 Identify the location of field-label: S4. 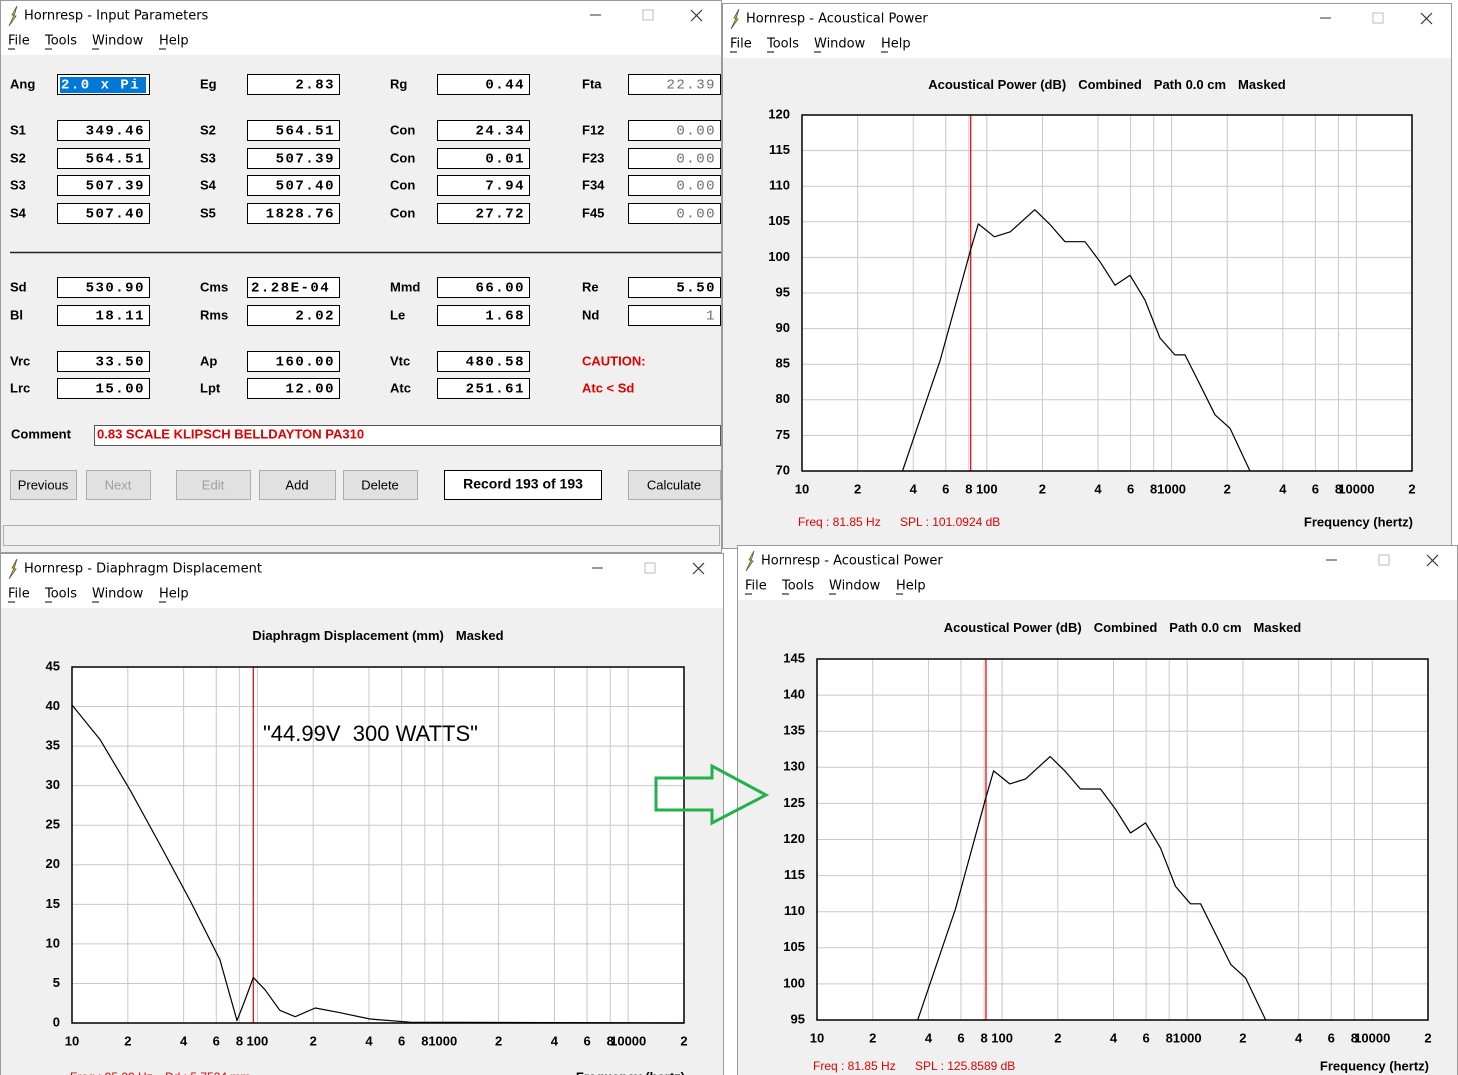
(18, 212).